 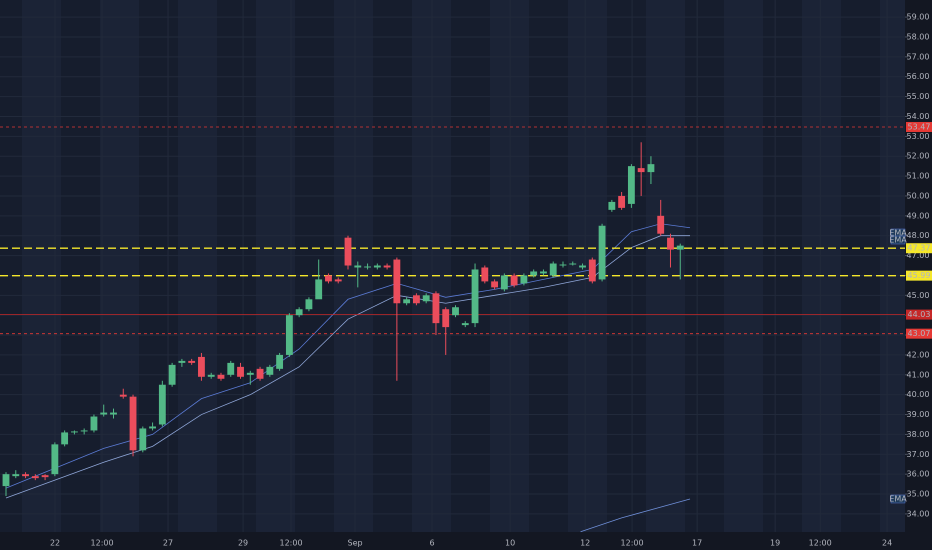 I want to click on y-tick-label: 54.00, so click(x=918, y=116).